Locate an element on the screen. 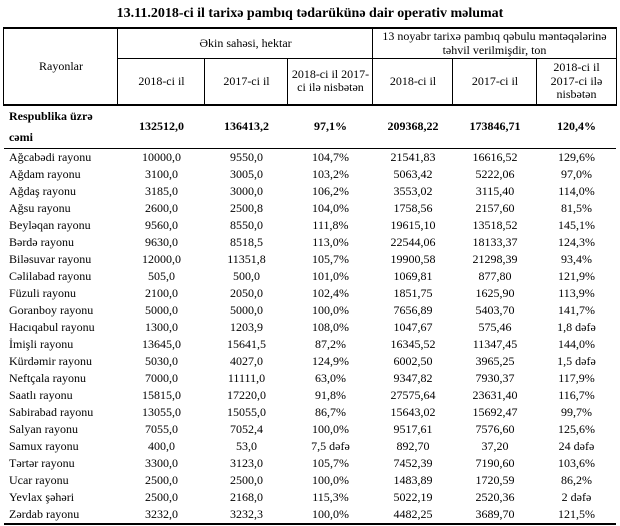  table-cell: 3232,3 is located at coordinates (246, 515).